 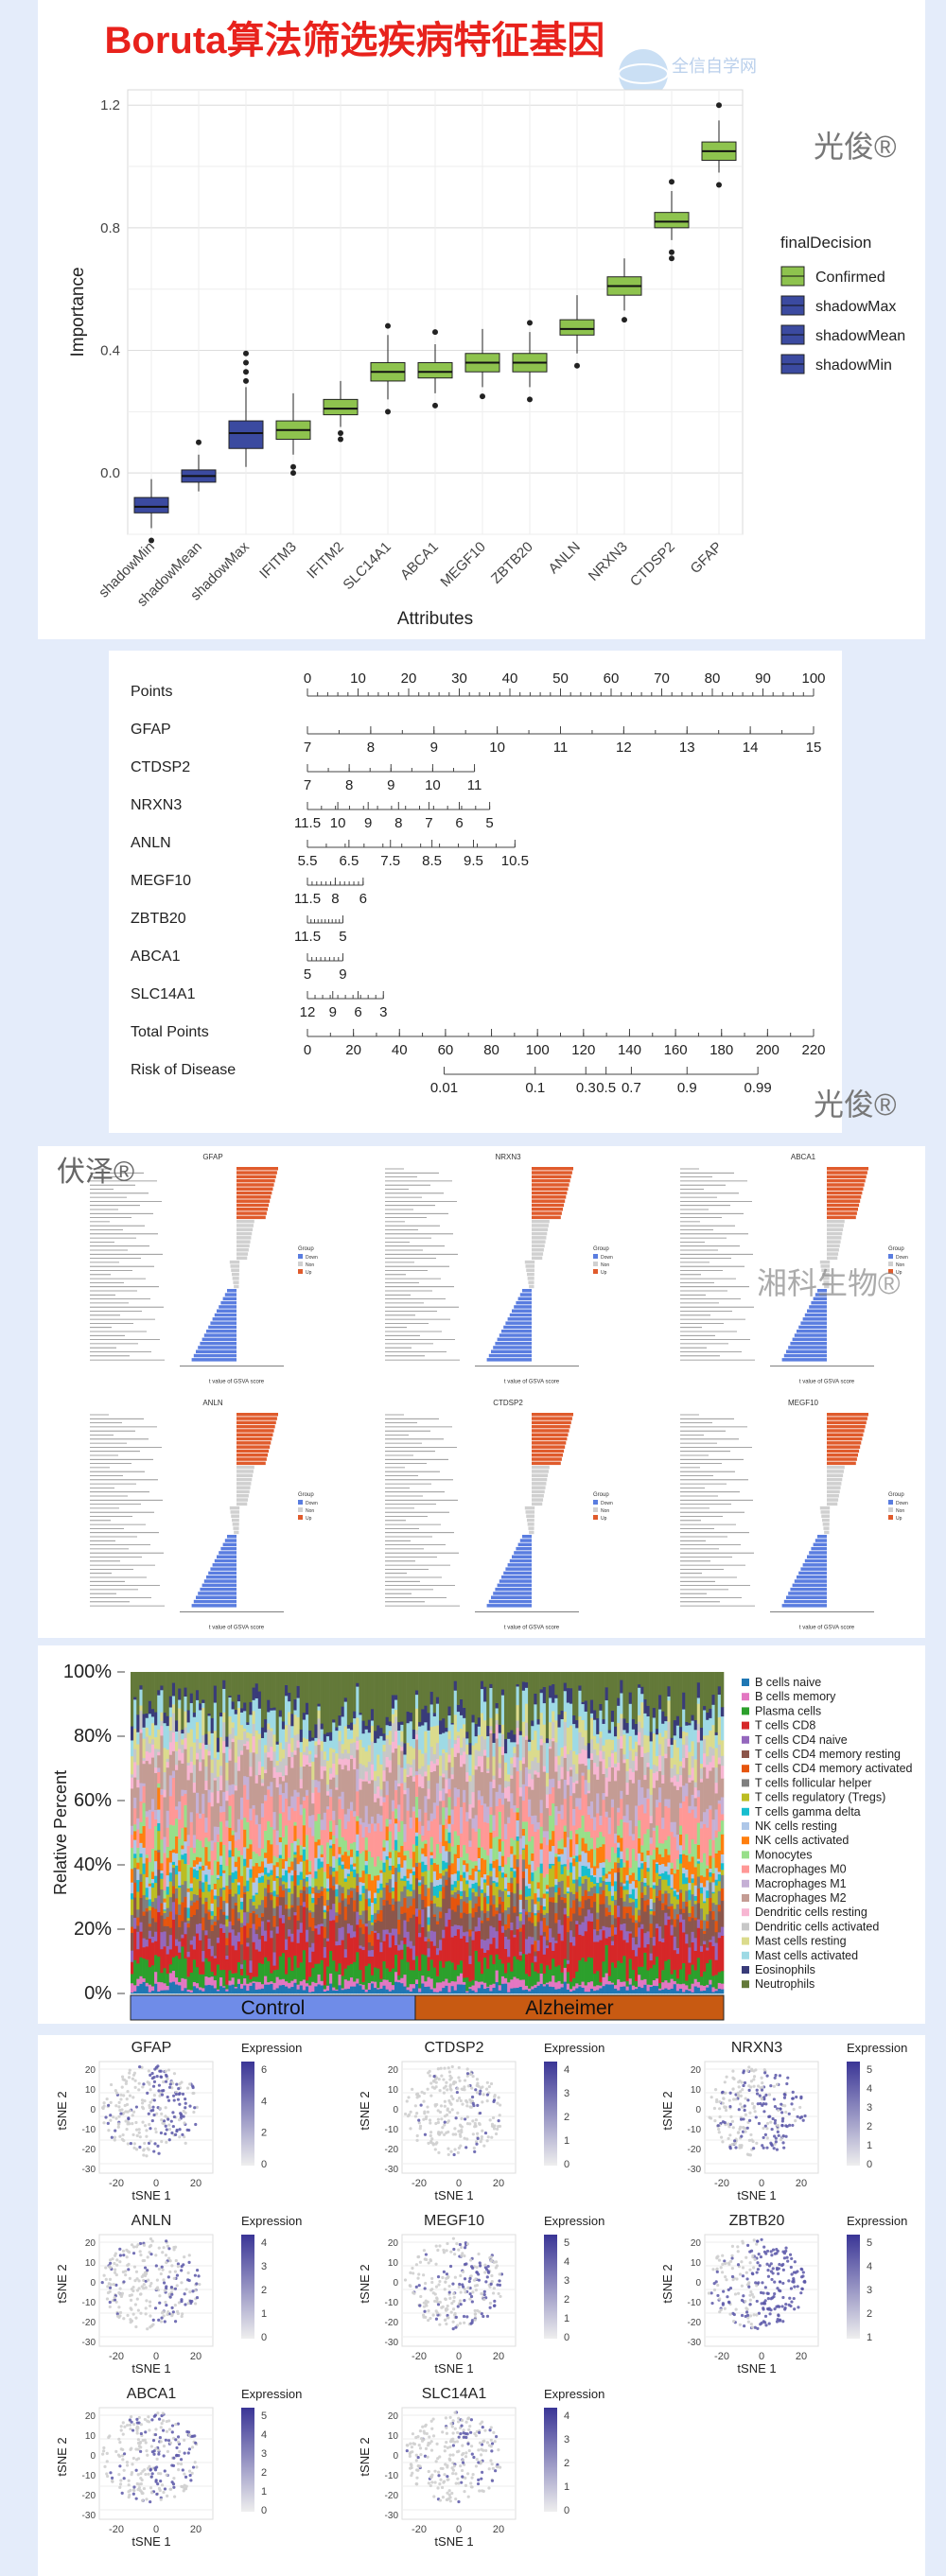 What do you see at coordinates (349, 785) in the screenshot?
I see `nomogram-tick-label: 8` at bounding box center [349, 785].